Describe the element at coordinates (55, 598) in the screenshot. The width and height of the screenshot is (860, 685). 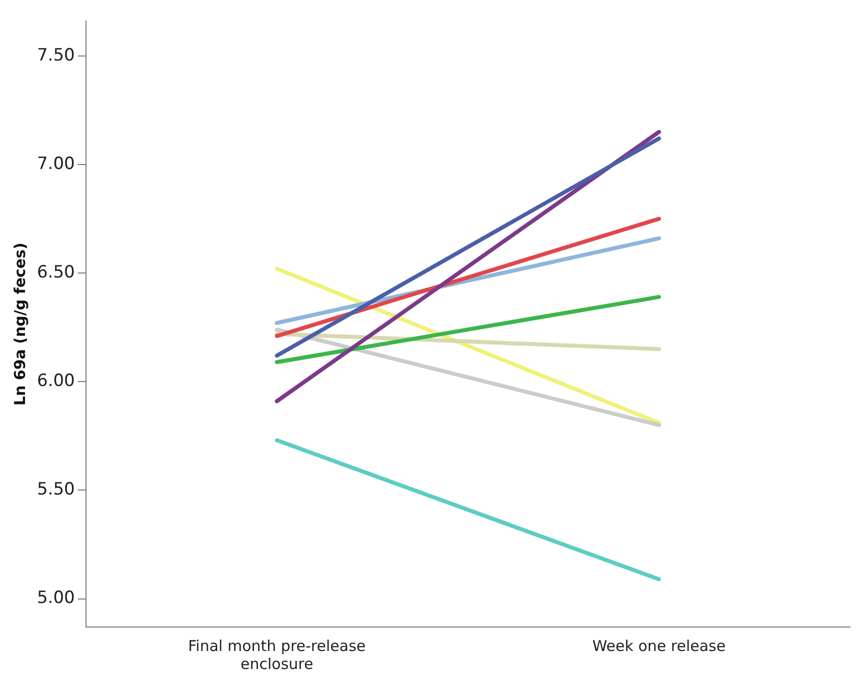
I see `y-tick-label: 5.00` at that location.